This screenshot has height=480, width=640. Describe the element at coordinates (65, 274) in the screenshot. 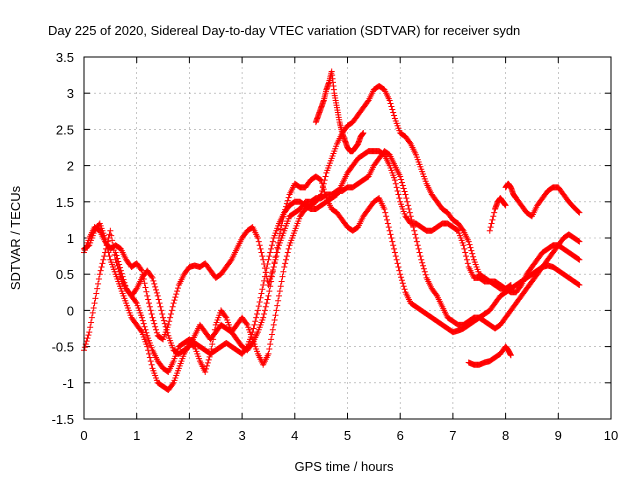

I see `y-tick-label: 0.5` at that location.